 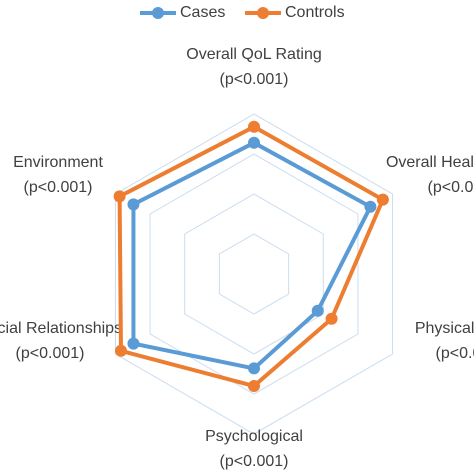 I want to click on legend-label: Cases, so click(x=202, y=12).